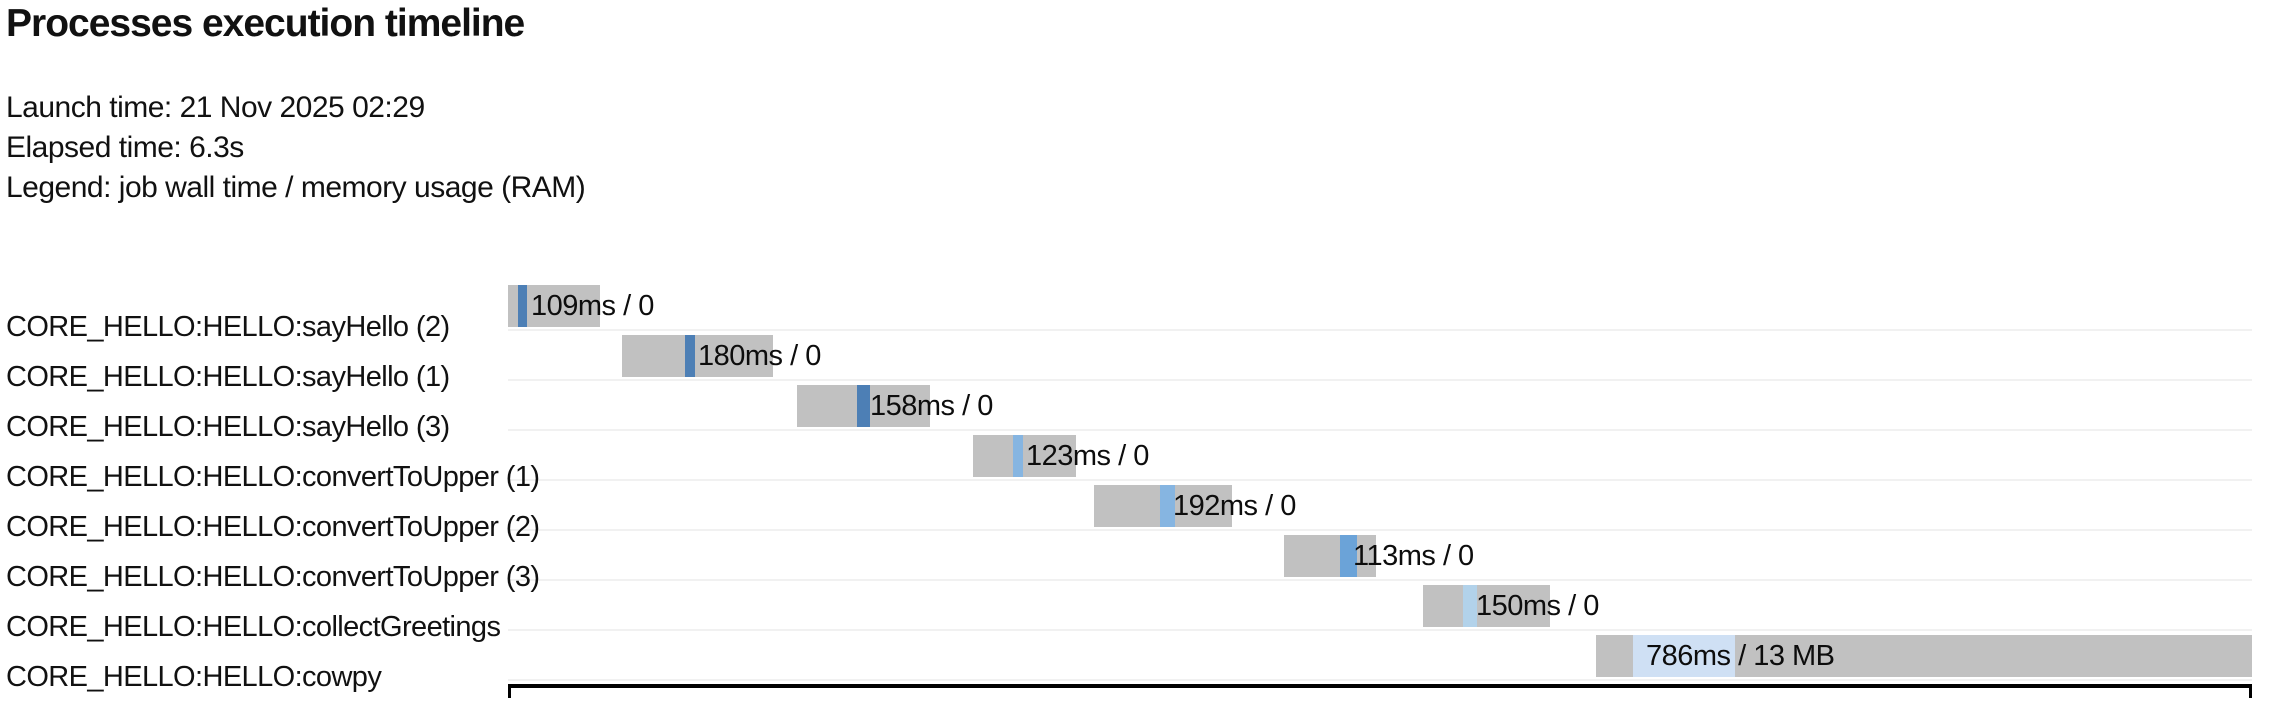 Image resolution: width=2284 pixels, height=724 pixels. Describe the element at coordinates (265, 23) in the screenshot. I see `page-title: Processes execution timeline` at that location.